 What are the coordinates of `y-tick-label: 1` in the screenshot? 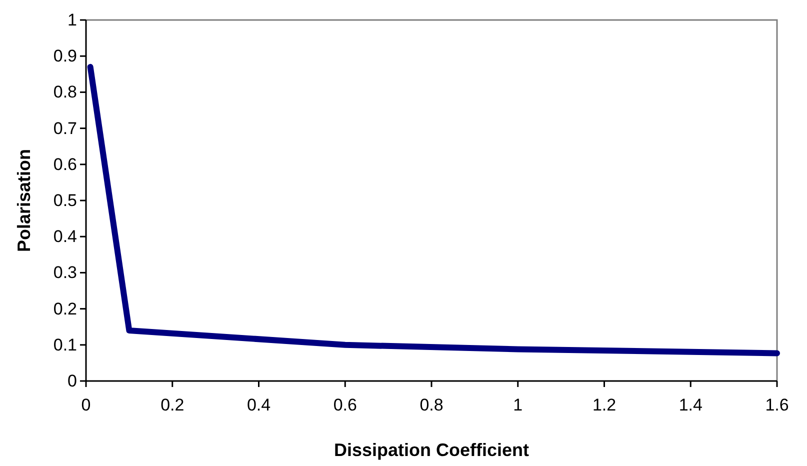 It's located at (72, 20).